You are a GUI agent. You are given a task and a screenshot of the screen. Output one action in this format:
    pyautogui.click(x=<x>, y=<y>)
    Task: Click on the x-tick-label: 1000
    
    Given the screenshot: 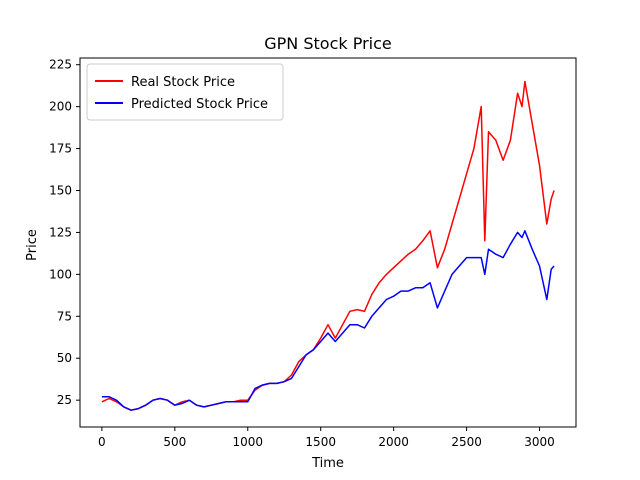 What is the action you would take?
    pyautogui.click(x=247, y=442)
    